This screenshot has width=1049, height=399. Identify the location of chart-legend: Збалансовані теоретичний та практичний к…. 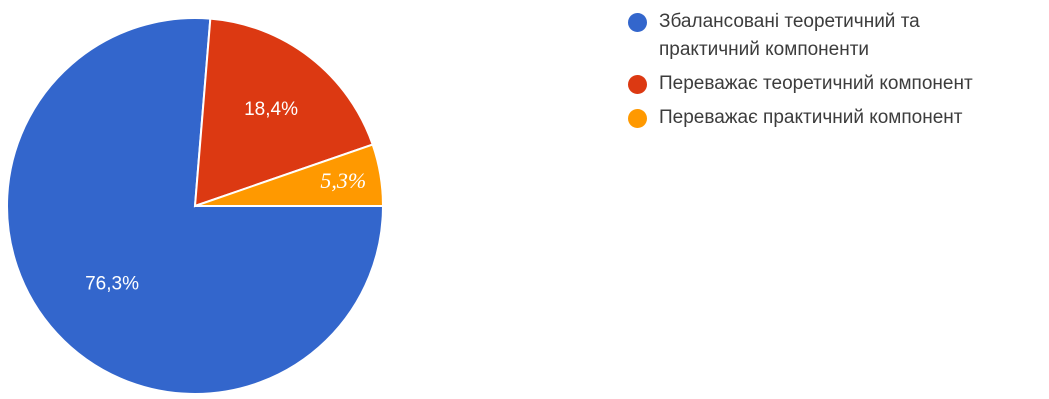
(835, 73).